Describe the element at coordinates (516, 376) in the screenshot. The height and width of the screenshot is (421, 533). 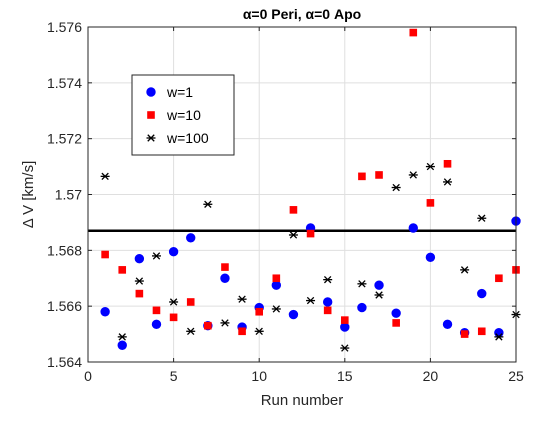
I see `x-tick-label: 25` at that location.